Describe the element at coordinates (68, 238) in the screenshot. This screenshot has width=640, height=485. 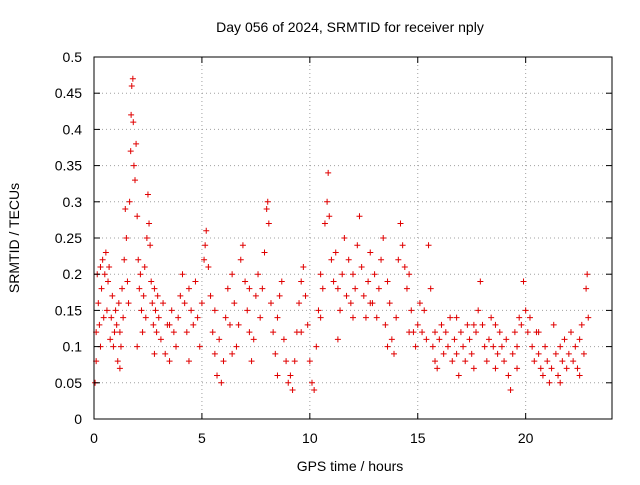
I see `y-tick-label: 0.25` at that location.